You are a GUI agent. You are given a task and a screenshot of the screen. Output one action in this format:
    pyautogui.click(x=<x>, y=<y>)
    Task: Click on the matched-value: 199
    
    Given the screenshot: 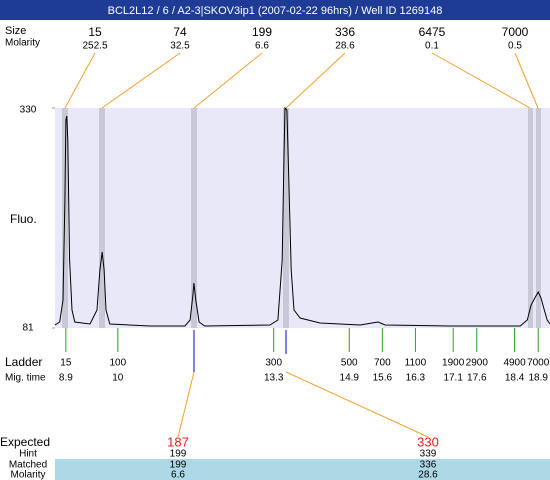 What is the action you would take?
    pyautogui.click(x=178, y=465)
    